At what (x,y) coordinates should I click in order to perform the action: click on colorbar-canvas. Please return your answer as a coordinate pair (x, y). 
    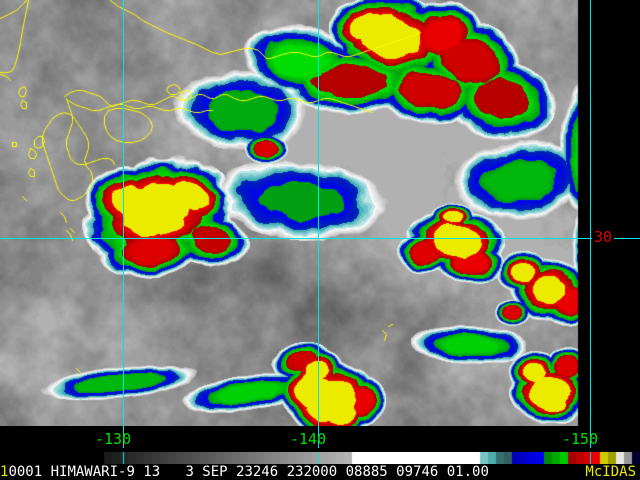
    Looking at the image, I should click on (320, 458).